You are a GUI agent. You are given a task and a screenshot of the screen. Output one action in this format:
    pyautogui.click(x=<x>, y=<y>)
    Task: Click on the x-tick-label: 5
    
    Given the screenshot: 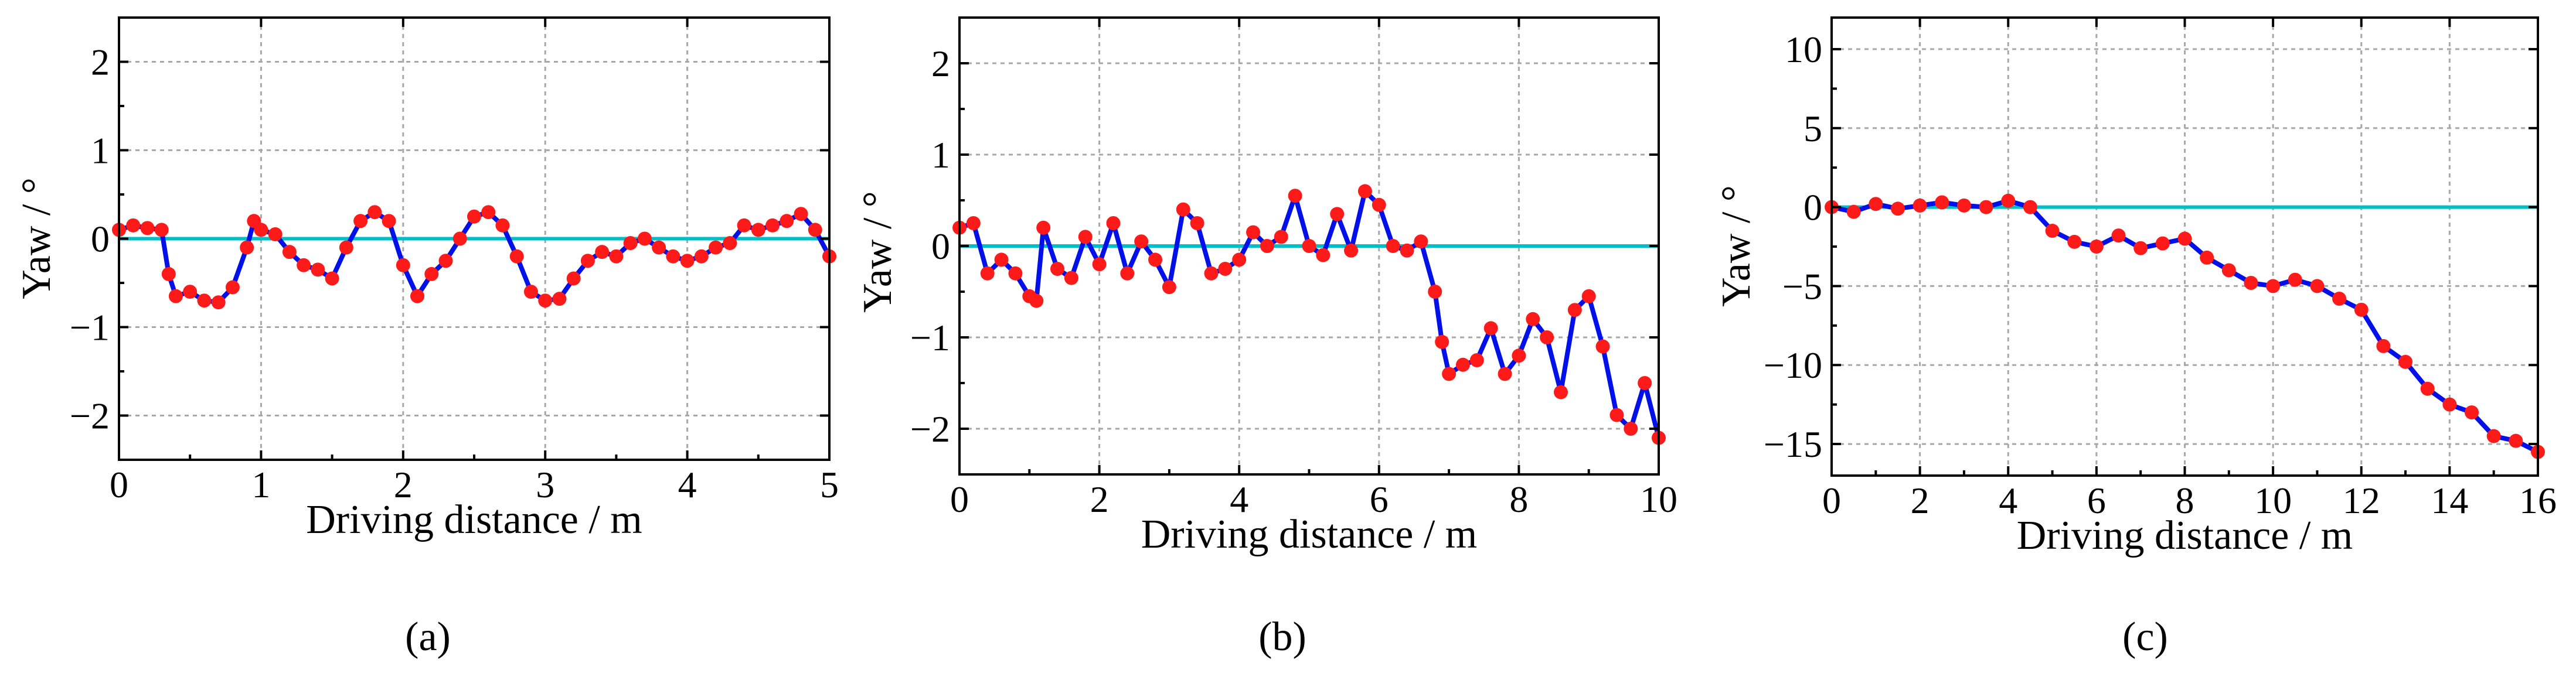 What is the action you would take?
    pyautogui.click(x=829, y=484)
    